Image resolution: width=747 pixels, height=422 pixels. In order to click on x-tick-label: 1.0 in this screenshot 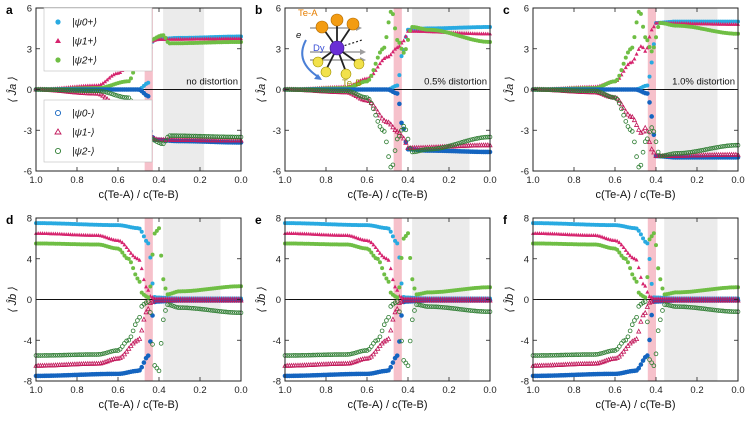, I will do `click(35, 180)`.